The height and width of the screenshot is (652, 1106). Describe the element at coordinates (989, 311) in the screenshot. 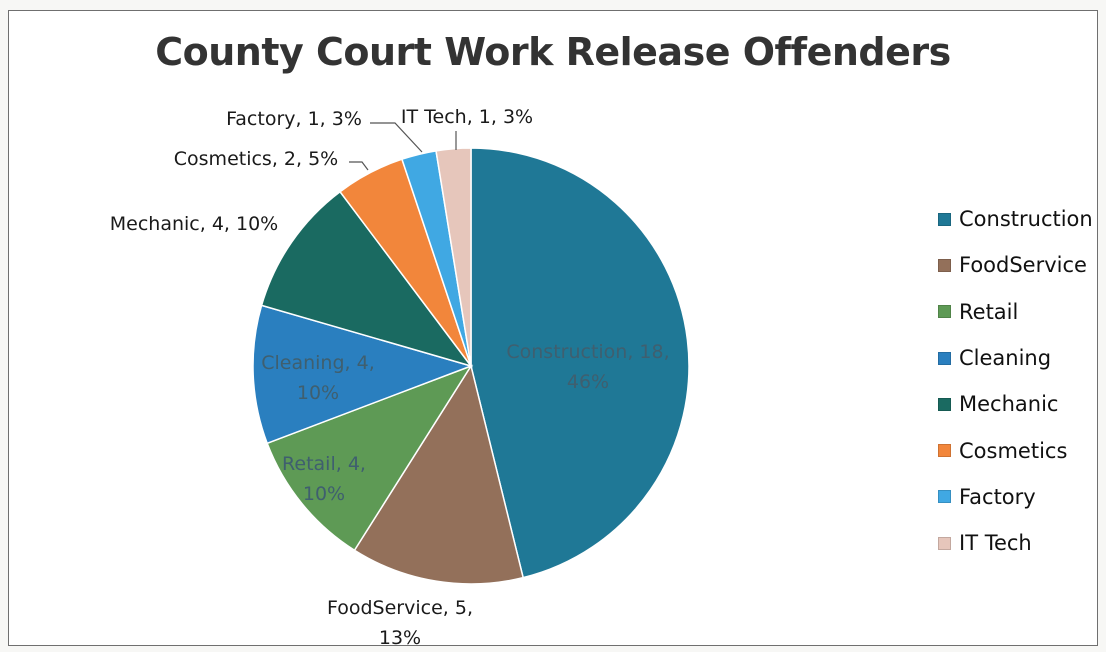

I see `legend-label: Retail` at that location.